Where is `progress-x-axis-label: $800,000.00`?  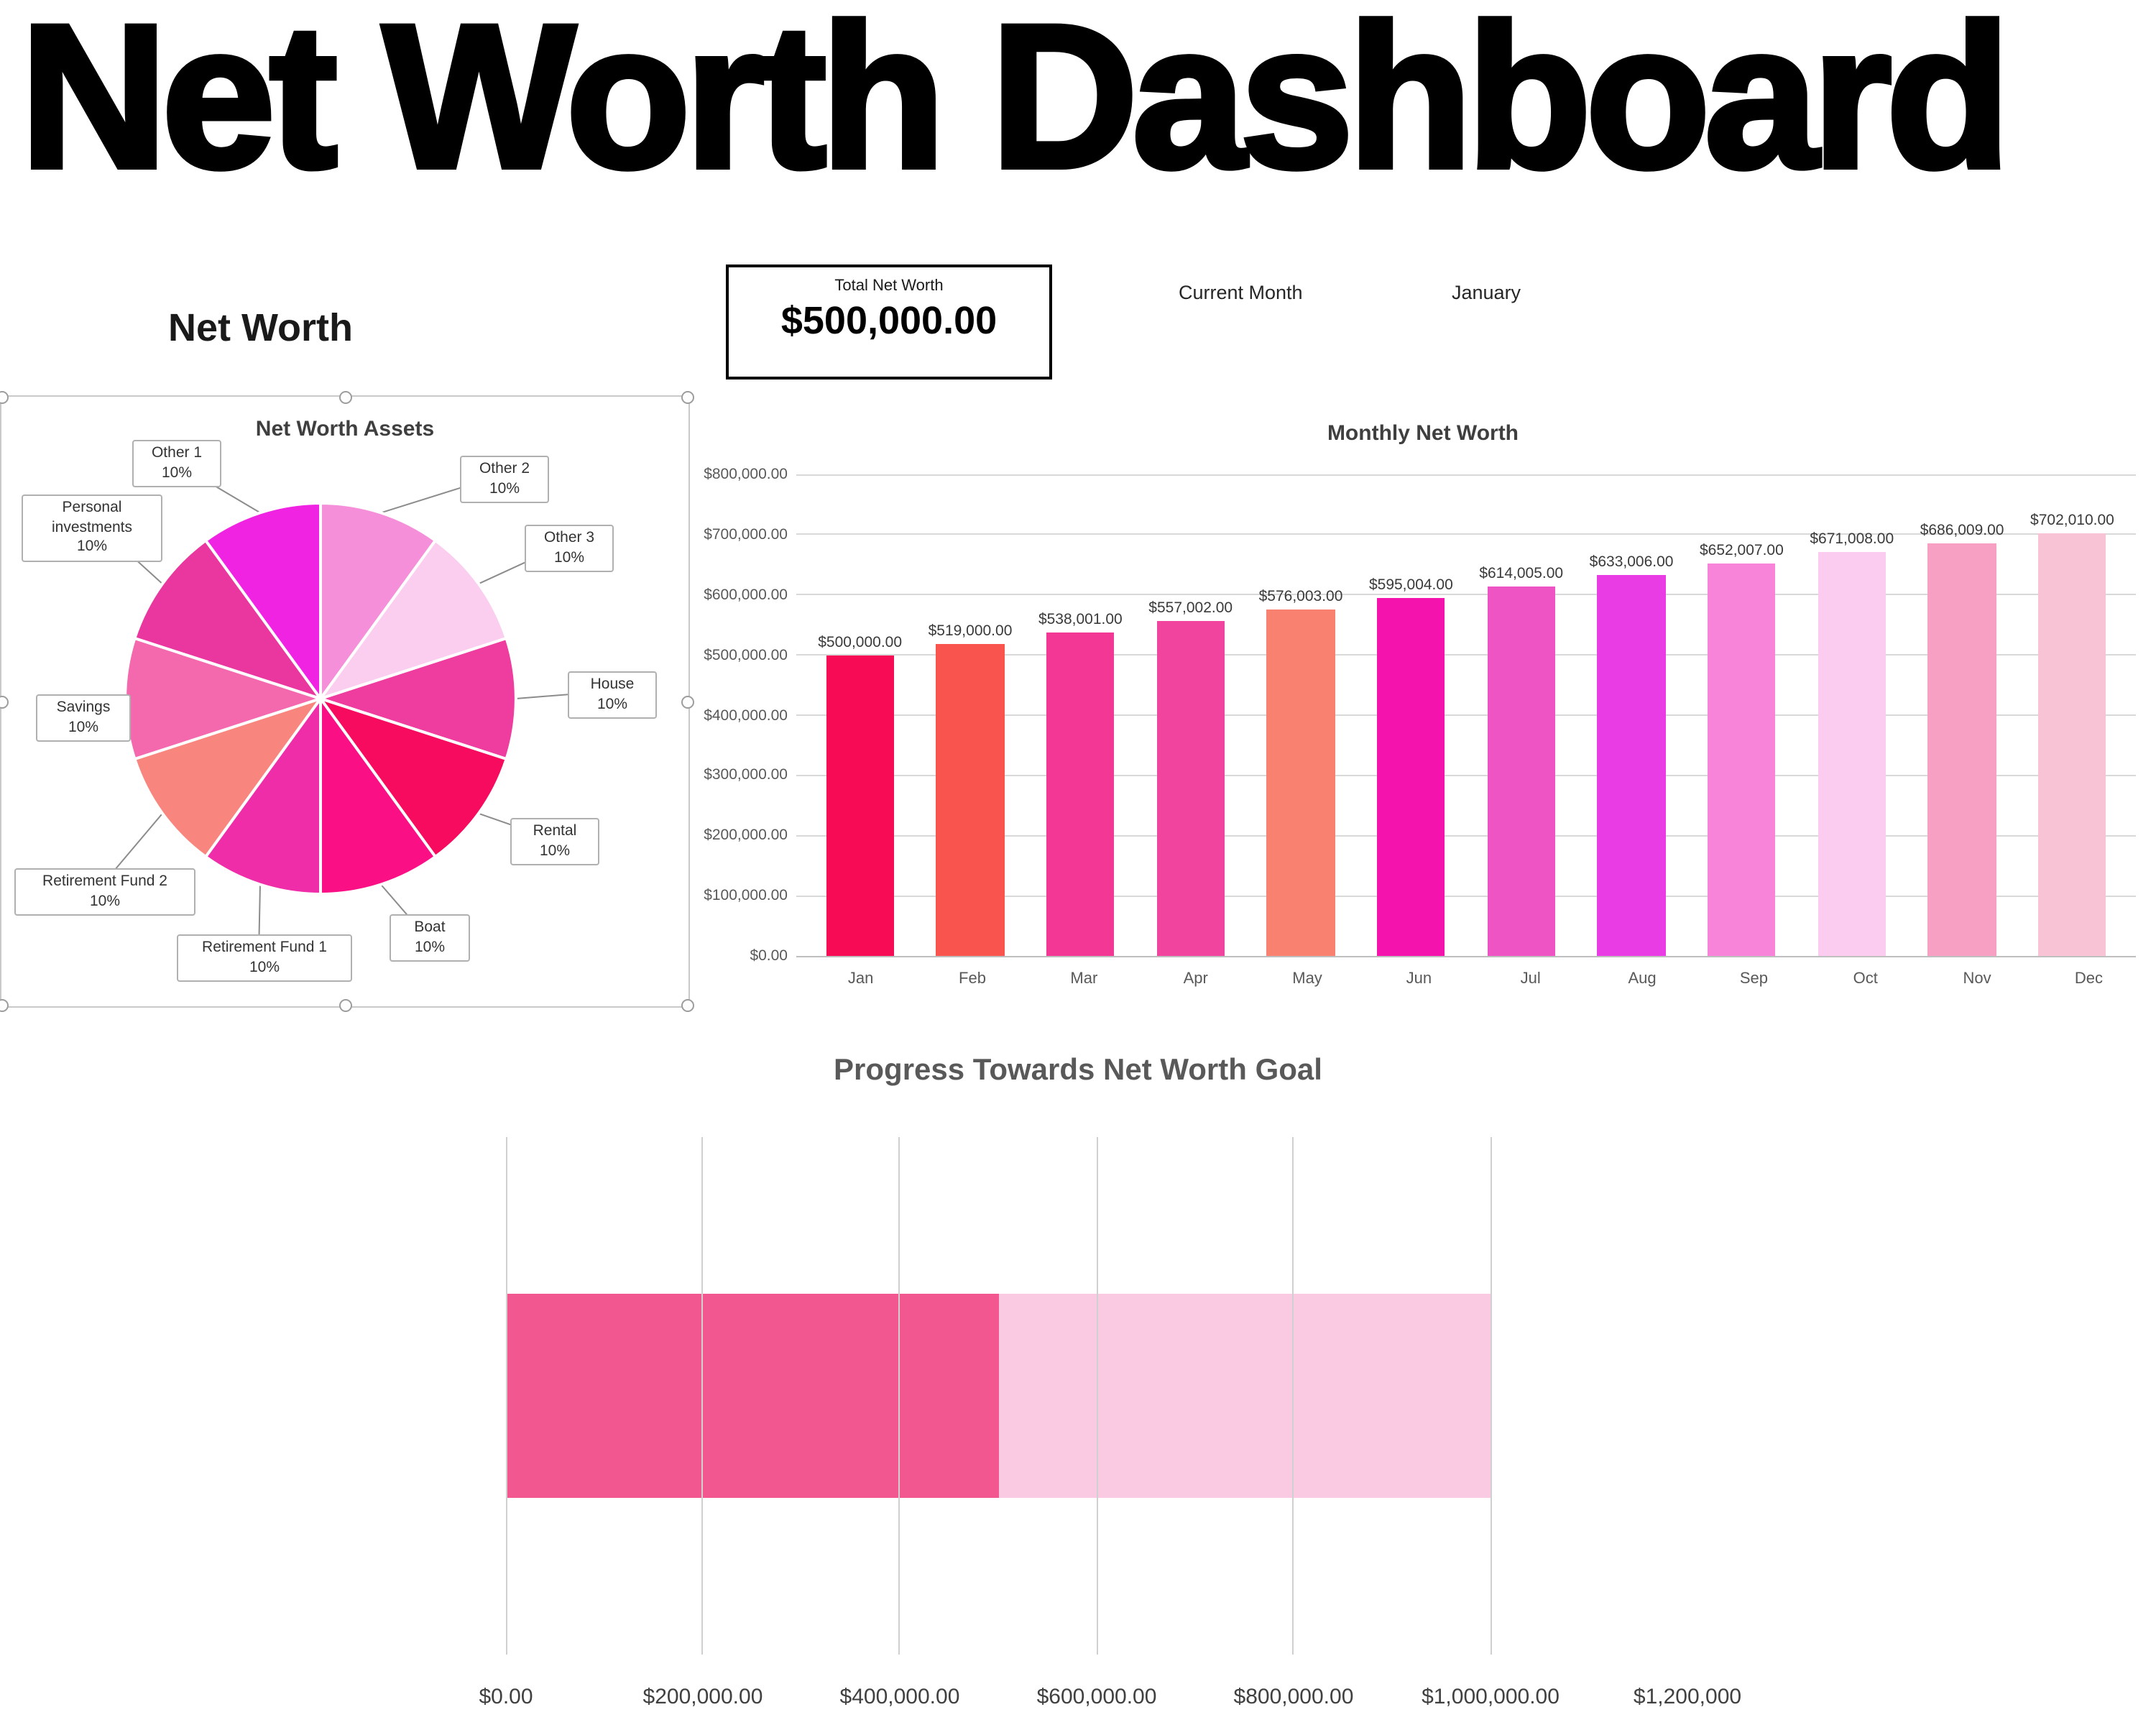 progress-x-axis-label: $800,000.00 is located at coordinates (1293, 1697).